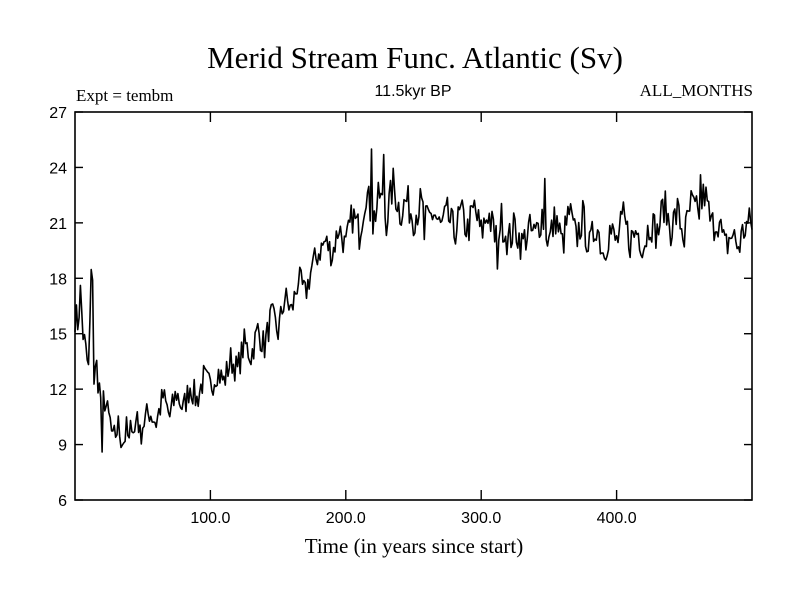 The height and width of the screenshot is (600, 800). What do you see at coordinates (62, 446) in the screenshot?
I see `y-tick-label: 9` at bounding box center [62, 446].